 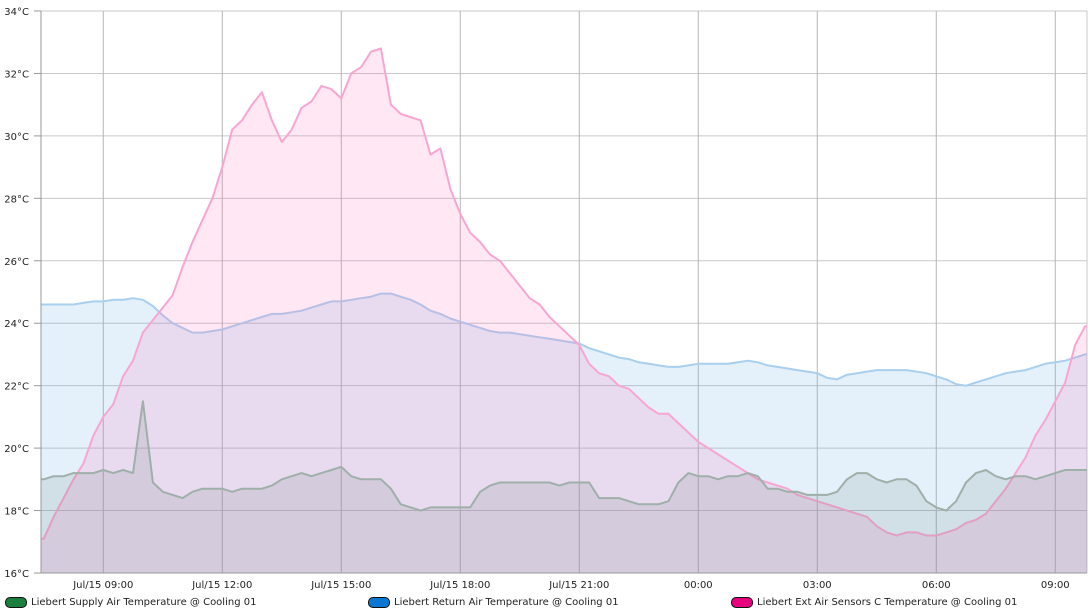 What do you see at coordinates (698, 585) in the screenshot?
I see `x-tick-label: 00:00` at bounding box center [698, 585].